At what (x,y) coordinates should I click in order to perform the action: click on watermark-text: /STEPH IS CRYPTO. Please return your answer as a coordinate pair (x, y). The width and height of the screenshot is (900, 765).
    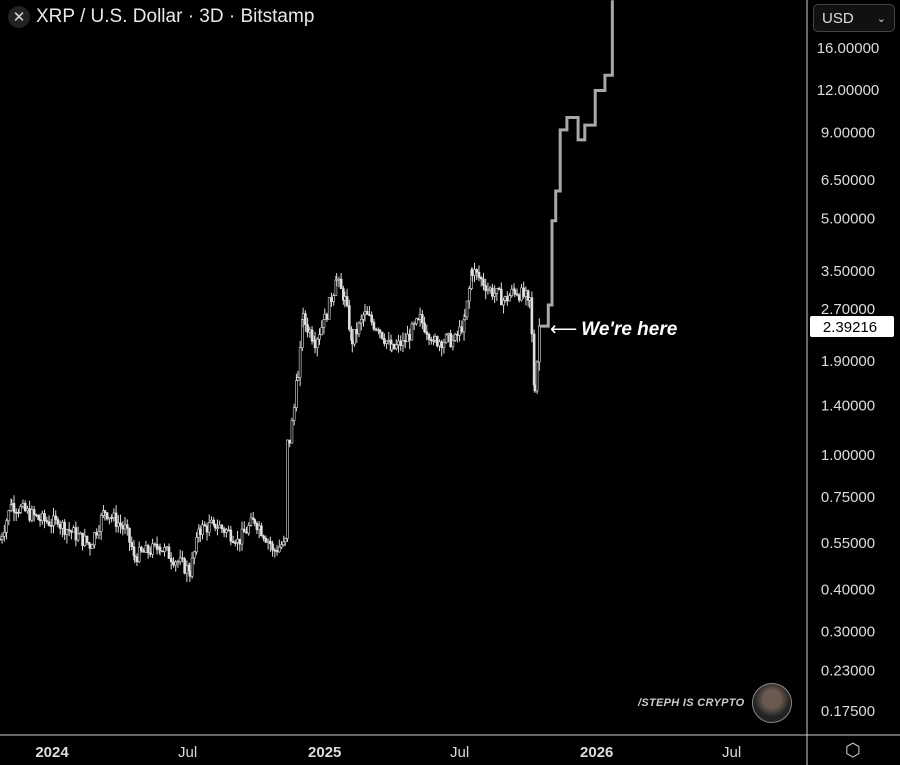
    Looking at the image, I should click on (691, 703).